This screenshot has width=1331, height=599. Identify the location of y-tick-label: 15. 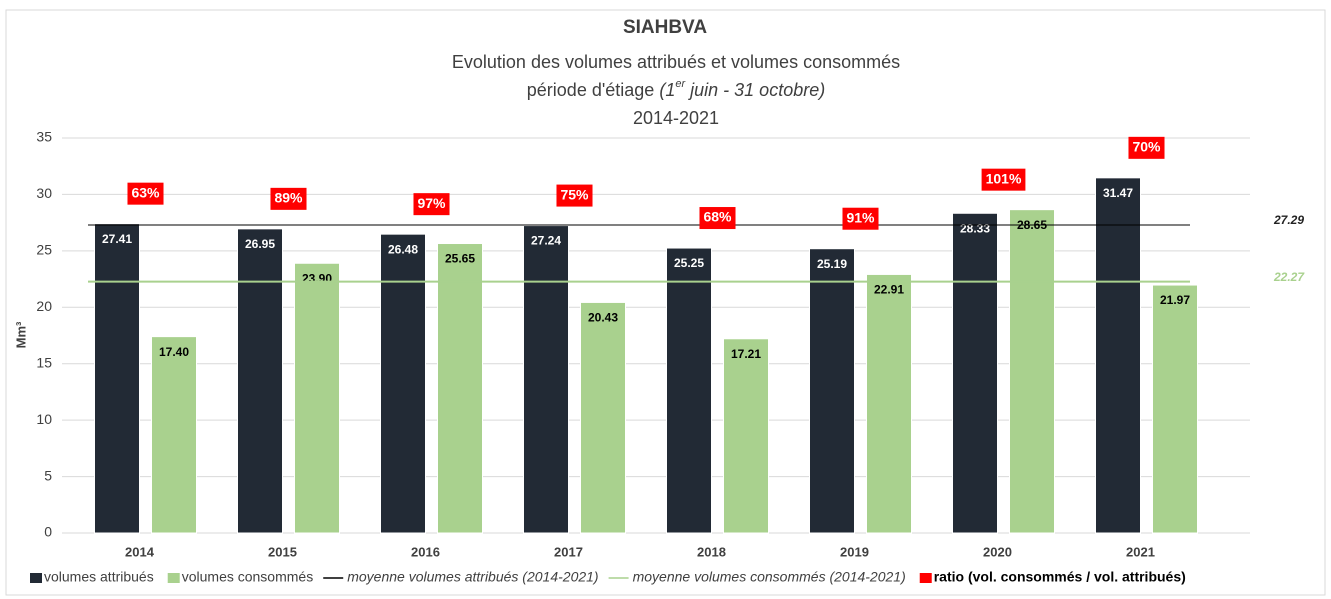
(44, 362).